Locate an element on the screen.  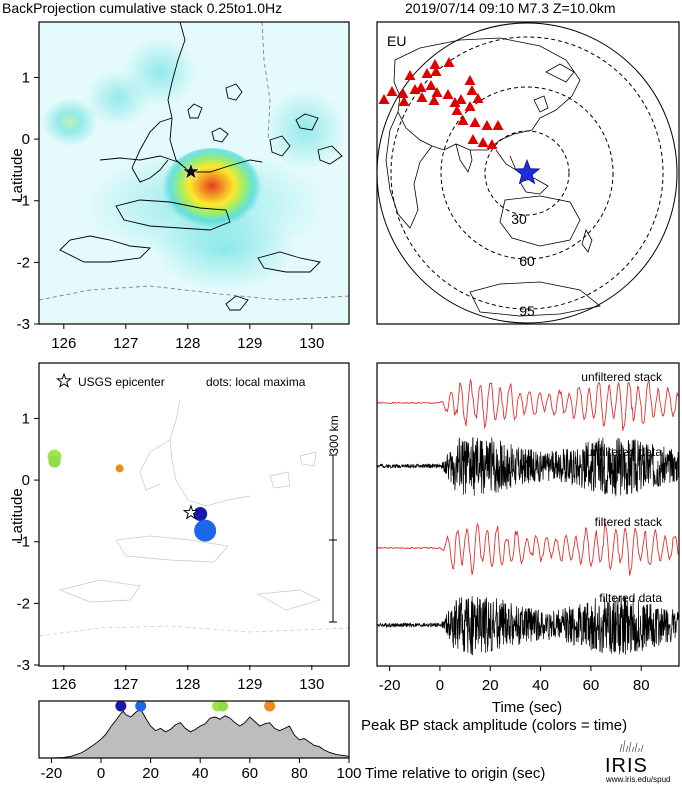
legend-dots-label: dots: local maxima is located at coordinates (256, 382).